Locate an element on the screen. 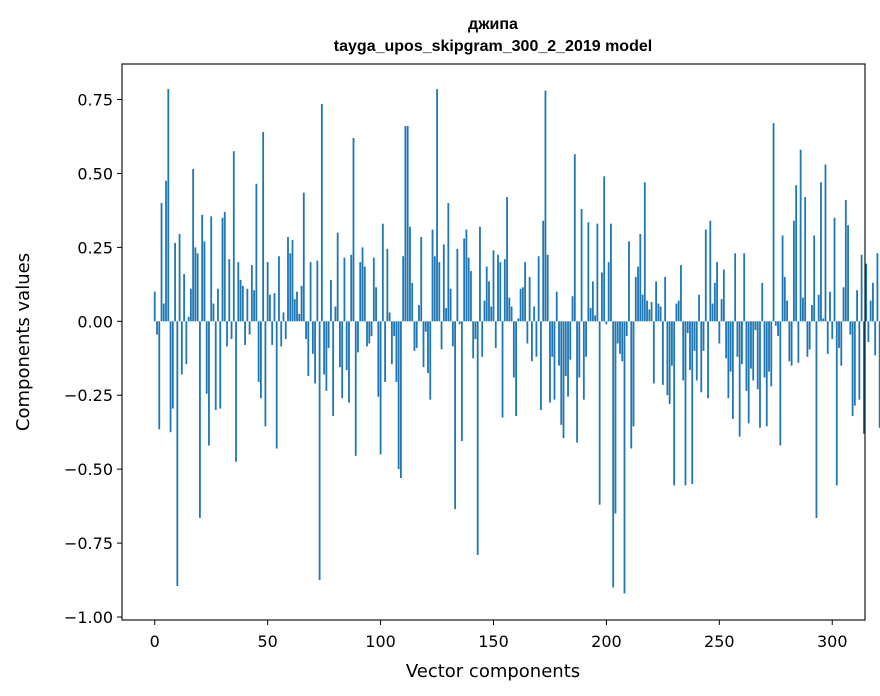  x-tick-label: 200 is located at coordinates (606, 641).